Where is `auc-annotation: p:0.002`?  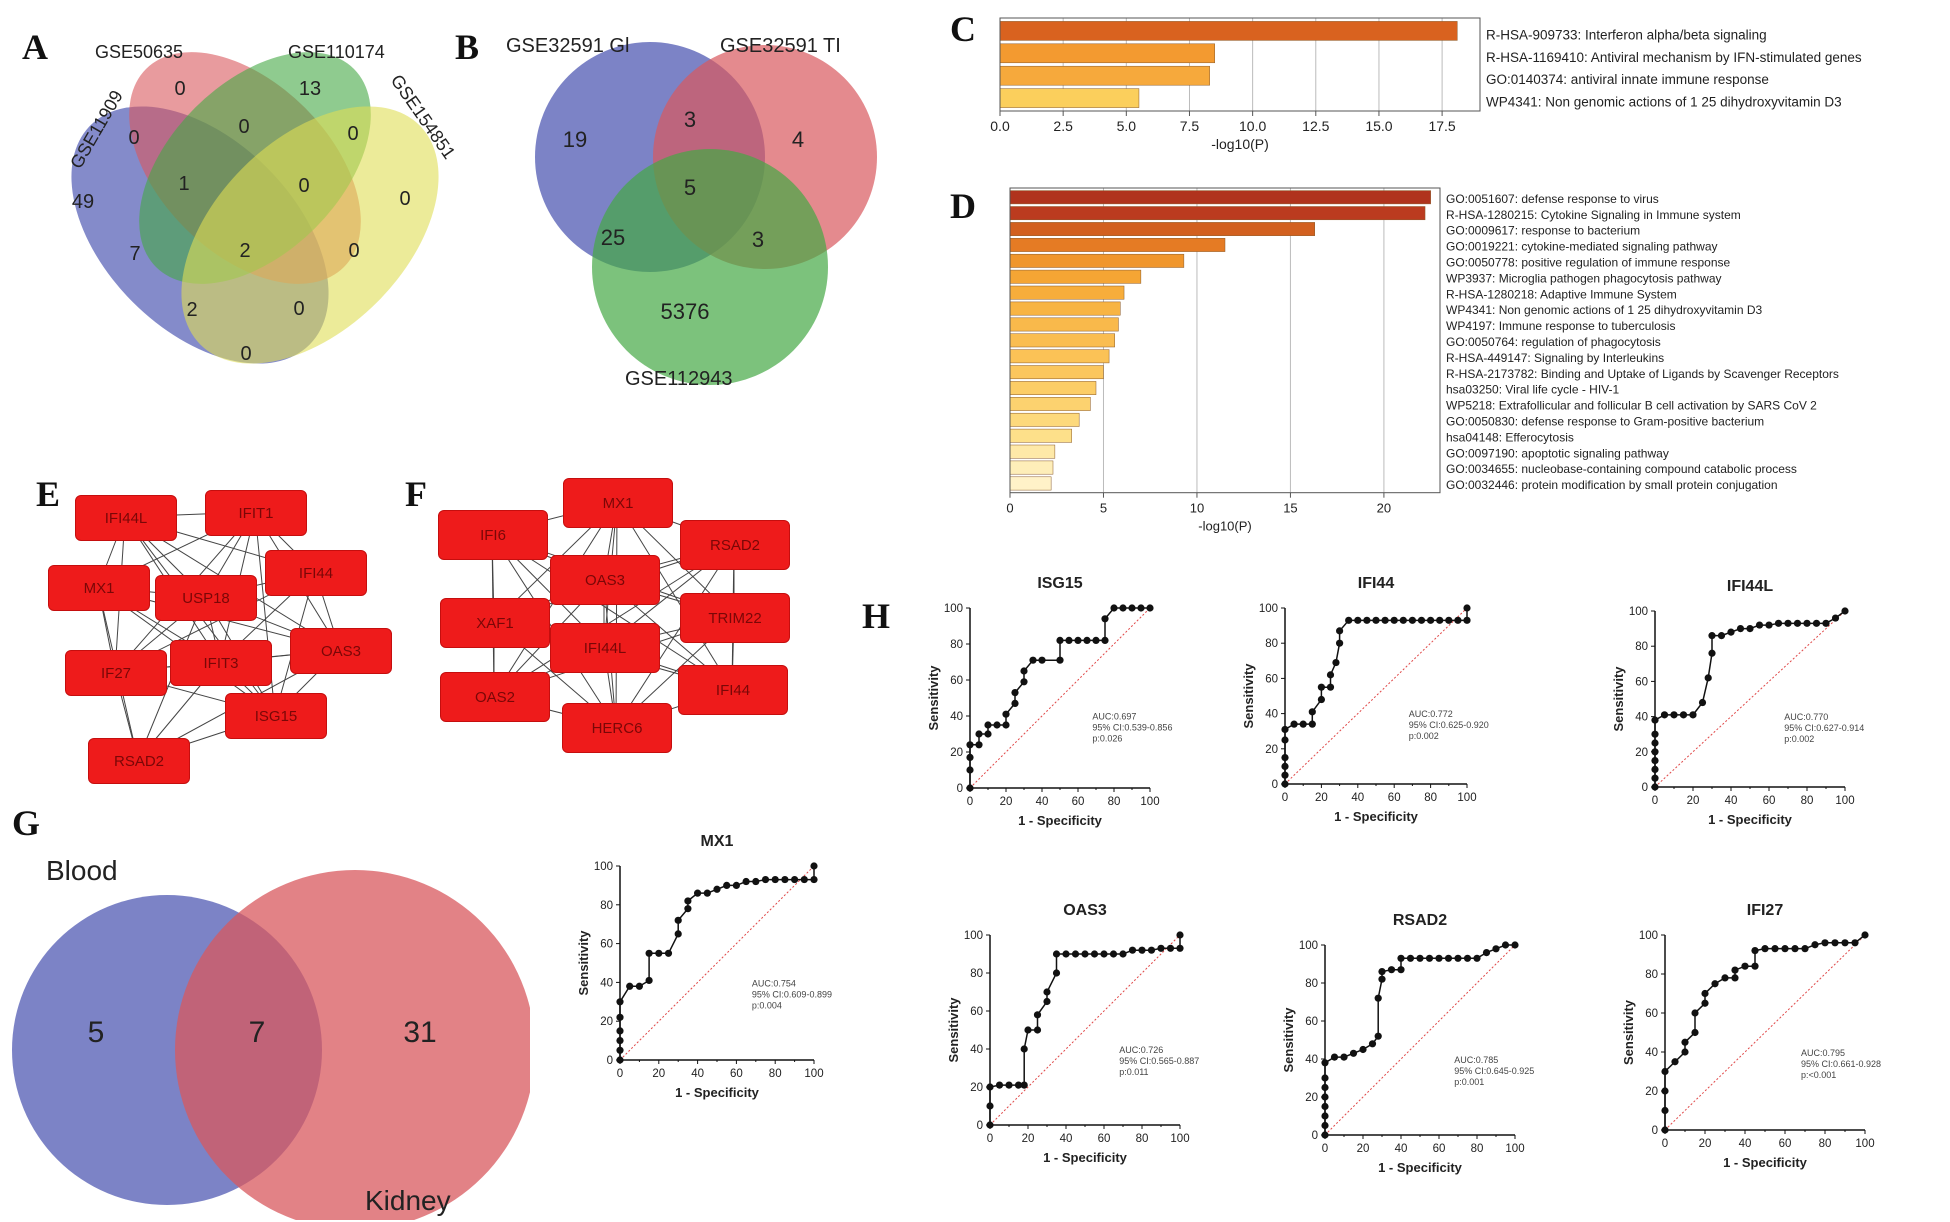
auc-annotation: p:0.002 is located at coordinates (1424, 736).